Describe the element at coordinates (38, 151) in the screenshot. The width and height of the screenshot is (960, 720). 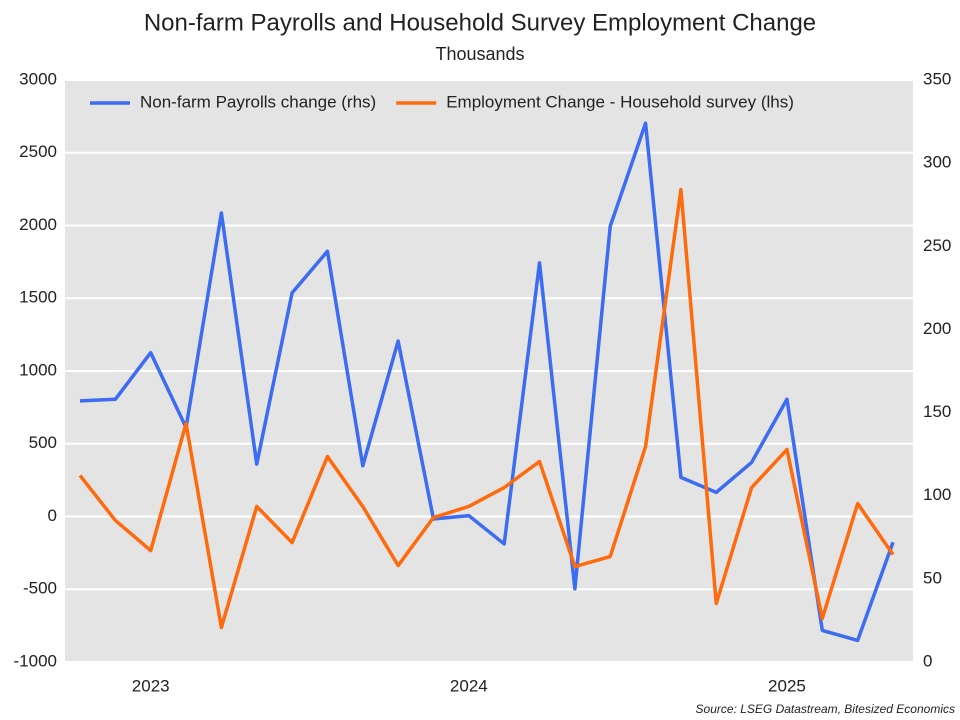
I see `y-tick-label: 2500` at that location.